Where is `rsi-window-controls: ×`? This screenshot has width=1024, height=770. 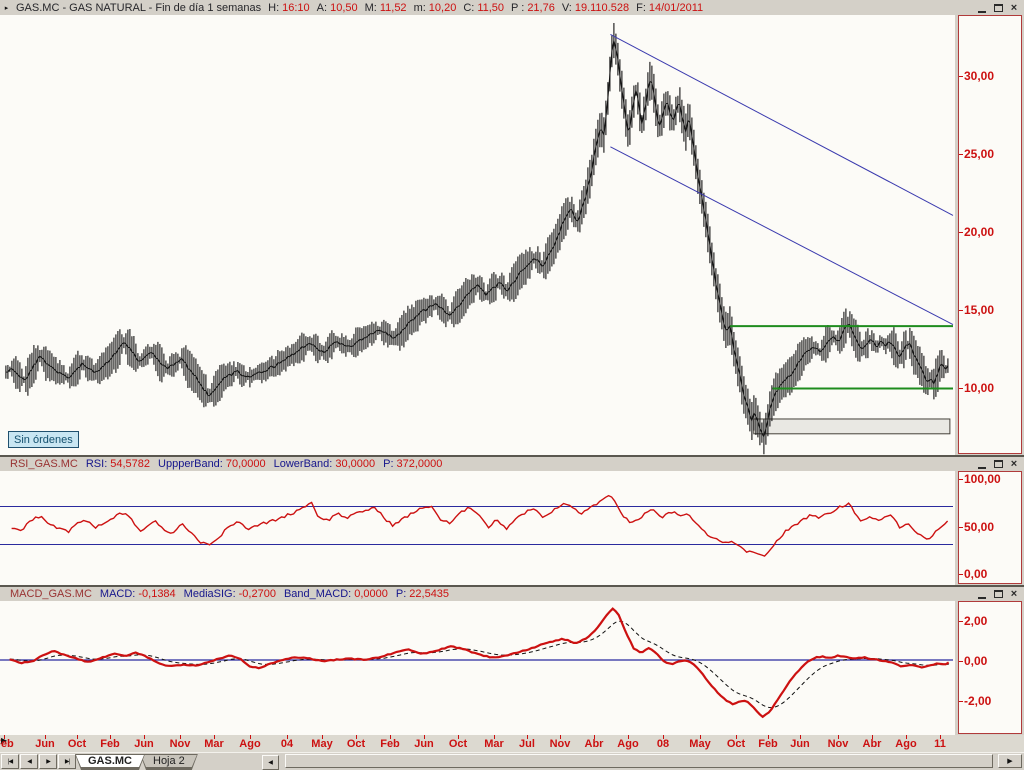 rsi-window-controls: × is located at coordinates (998, 463).